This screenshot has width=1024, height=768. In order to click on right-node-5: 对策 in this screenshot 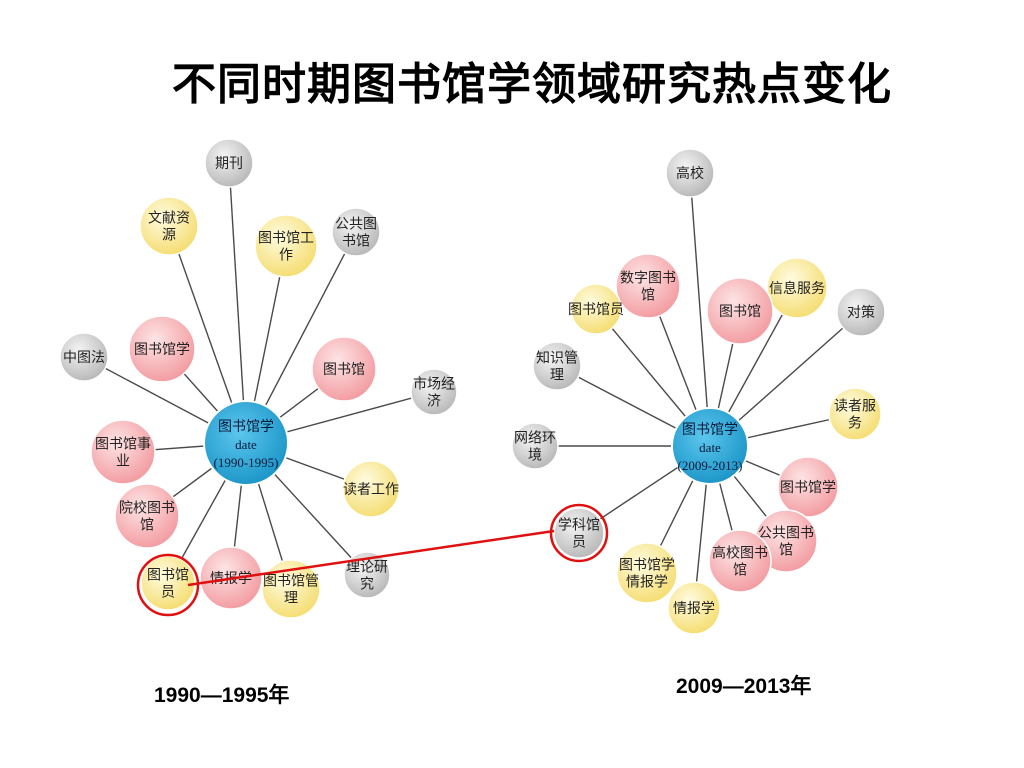, I will do `click(861, 312)`.